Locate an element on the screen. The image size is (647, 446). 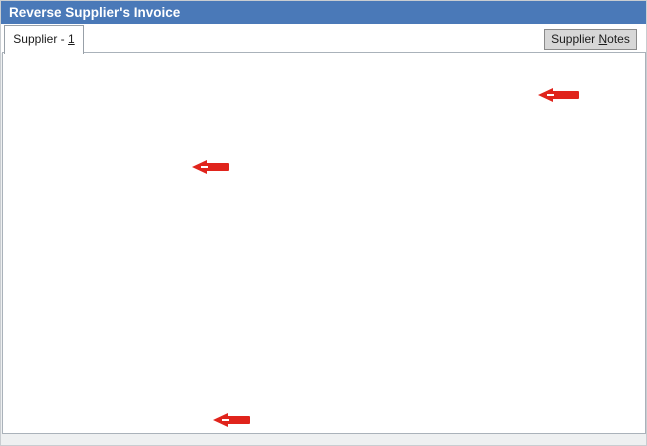
reversal-date-arrow-annotation is located at coordinates (232, 420).